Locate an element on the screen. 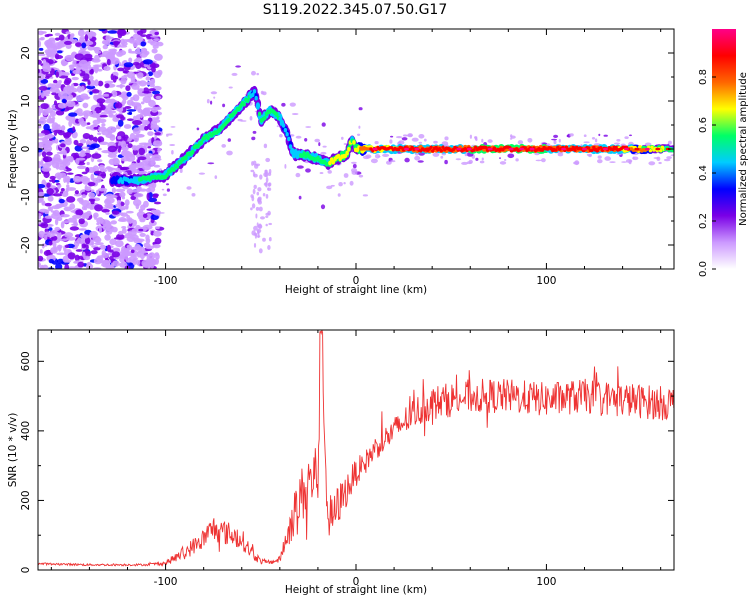  y-tick-label: 20 is located at coordinates (26, 52).